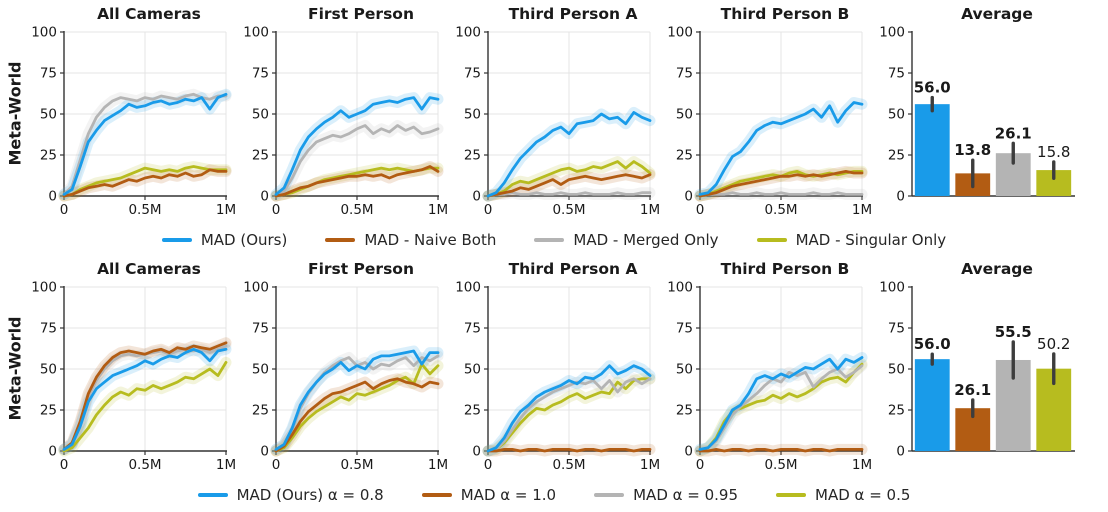 The height and width of the screenshot is (512, 1108). I want to click on chart-row1-third-person-a: Third Person A 0 25 50 75 100 0 0.5M 1M, so click(558, 112).